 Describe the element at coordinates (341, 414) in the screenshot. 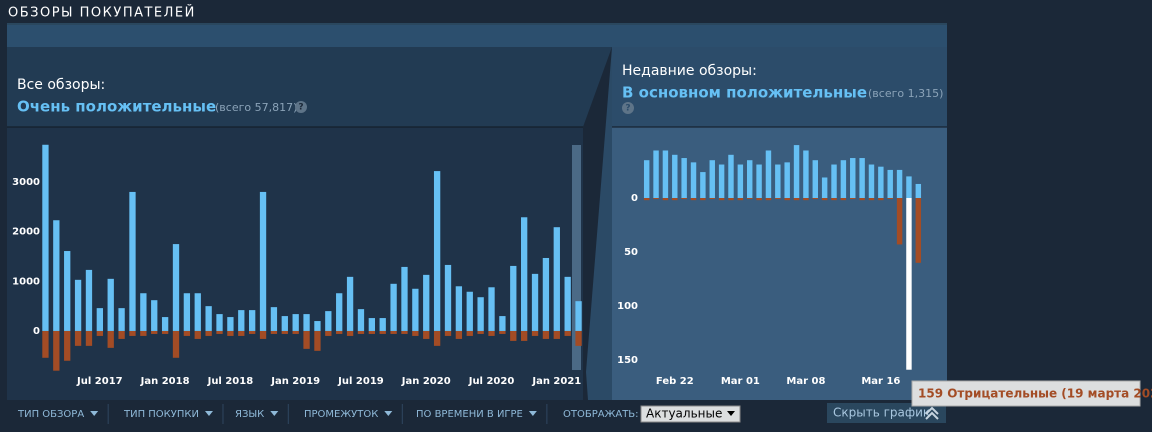

I see `filter-label: ПРОМЕЖУТОК` at that location.